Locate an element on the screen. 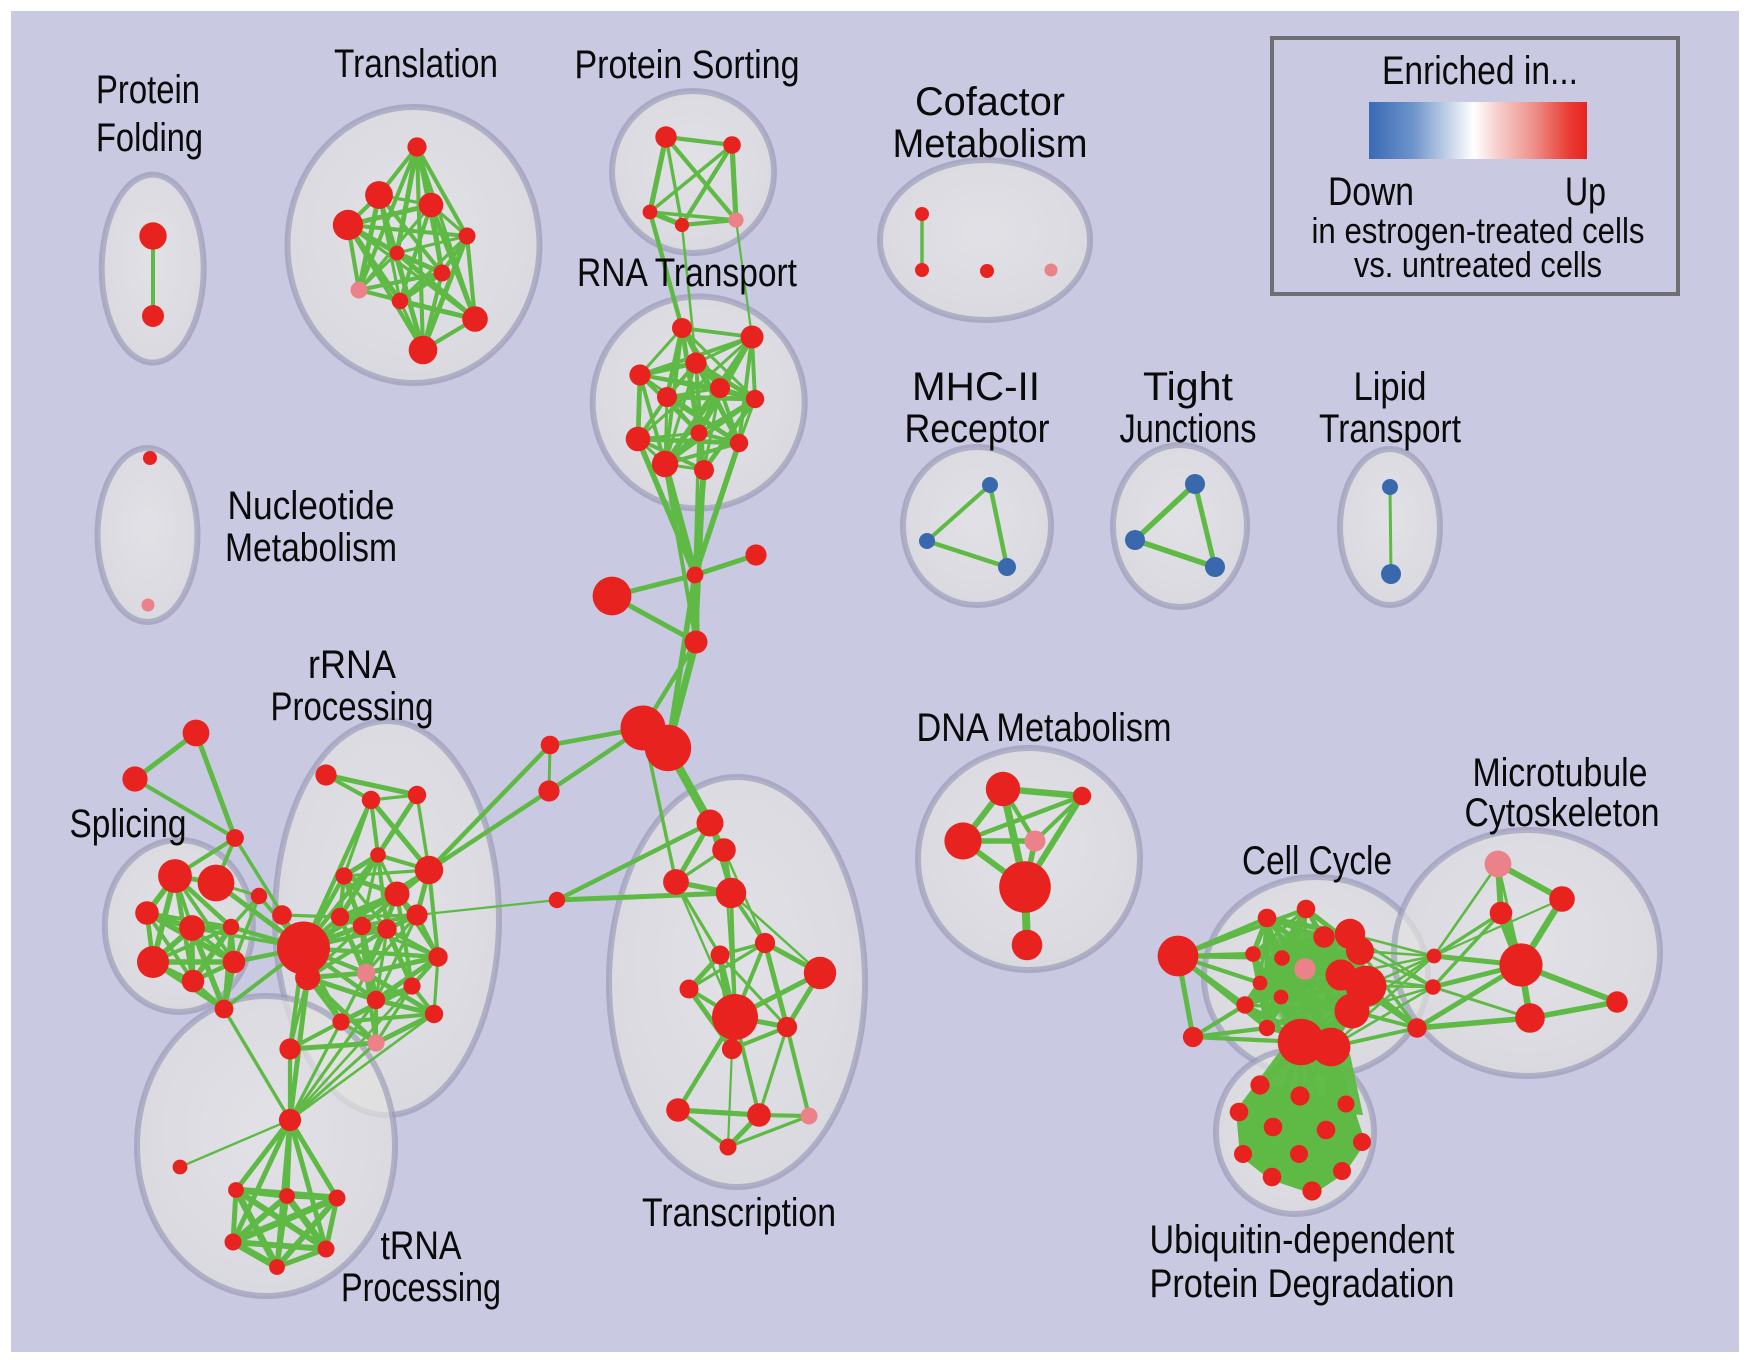  svg-text: Cytoskeleton is located at coordinates (1562, 813).